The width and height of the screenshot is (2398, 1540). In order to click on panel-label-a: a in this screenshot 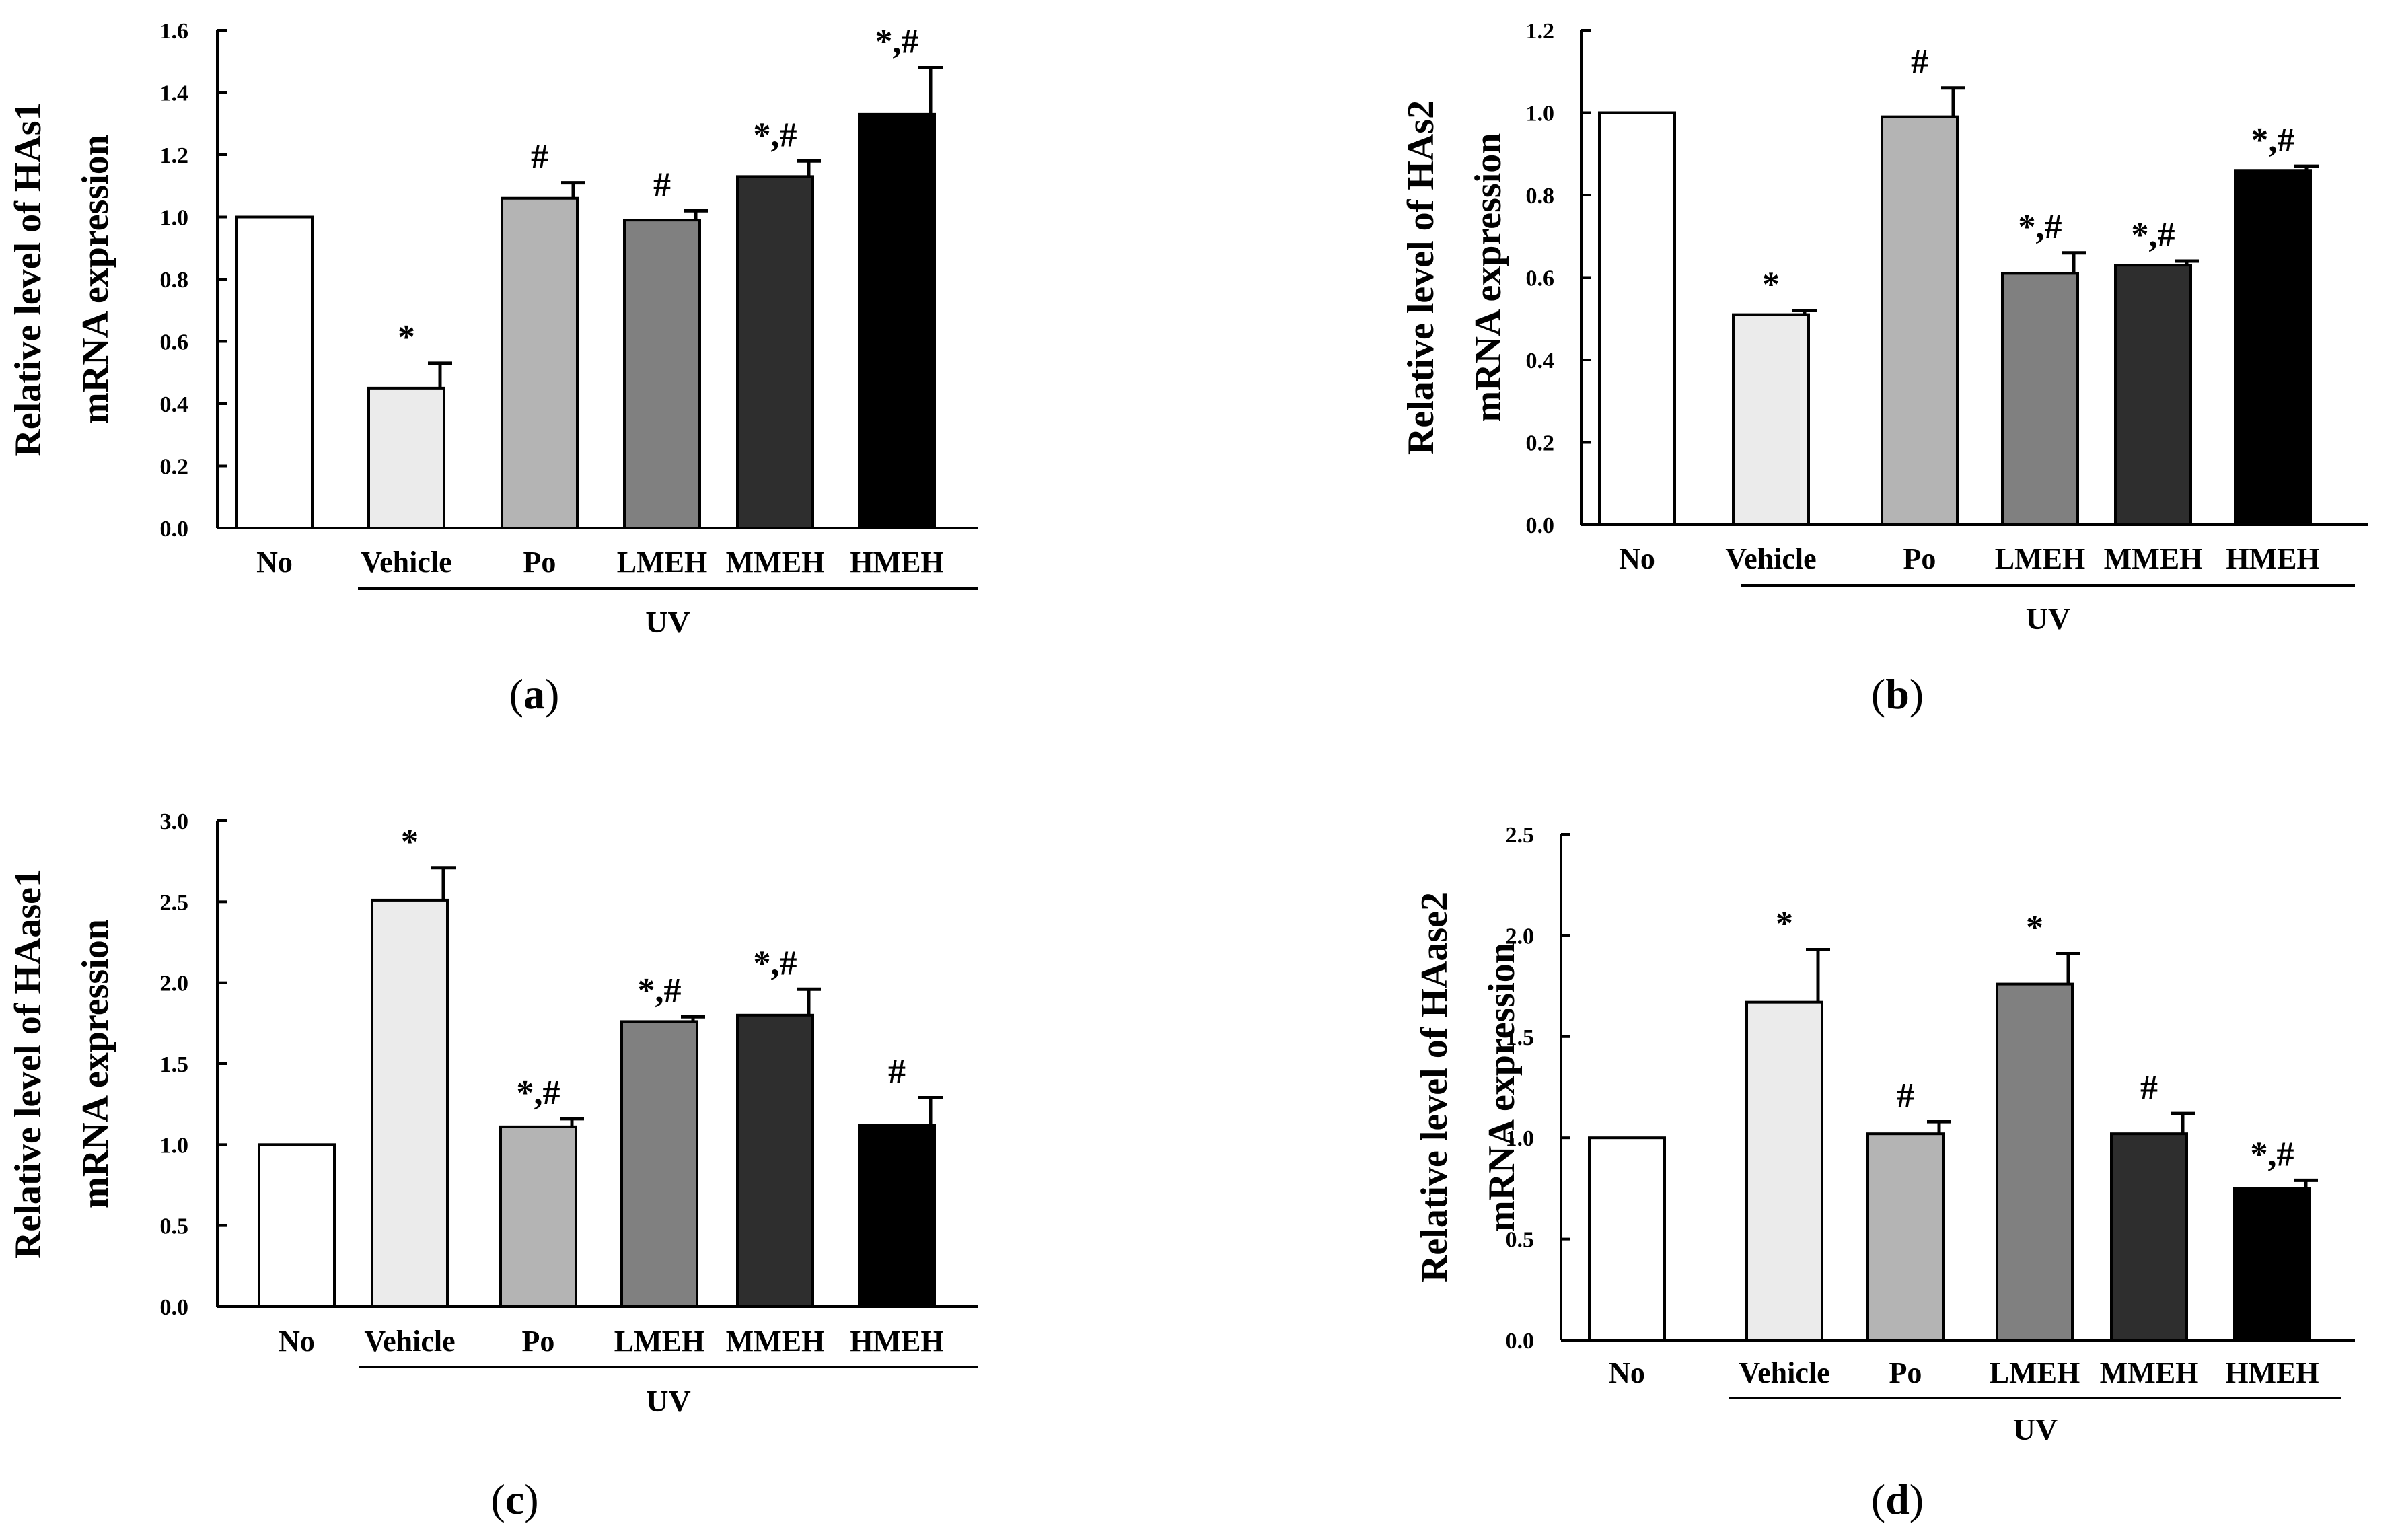, I will do `click(534, 694)`.